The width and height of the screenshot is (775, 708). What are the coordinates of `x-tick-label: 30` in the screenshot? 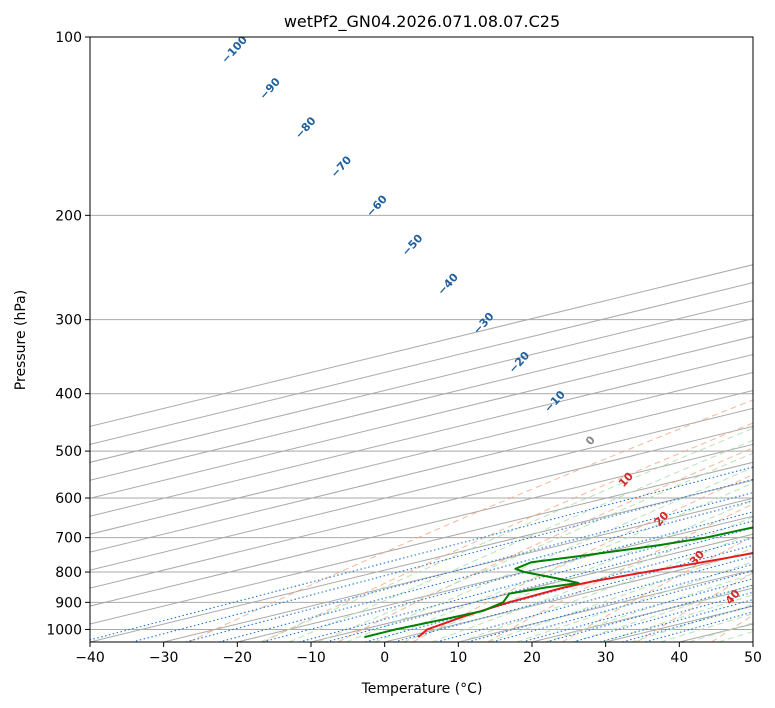 It's located at (606, 658).